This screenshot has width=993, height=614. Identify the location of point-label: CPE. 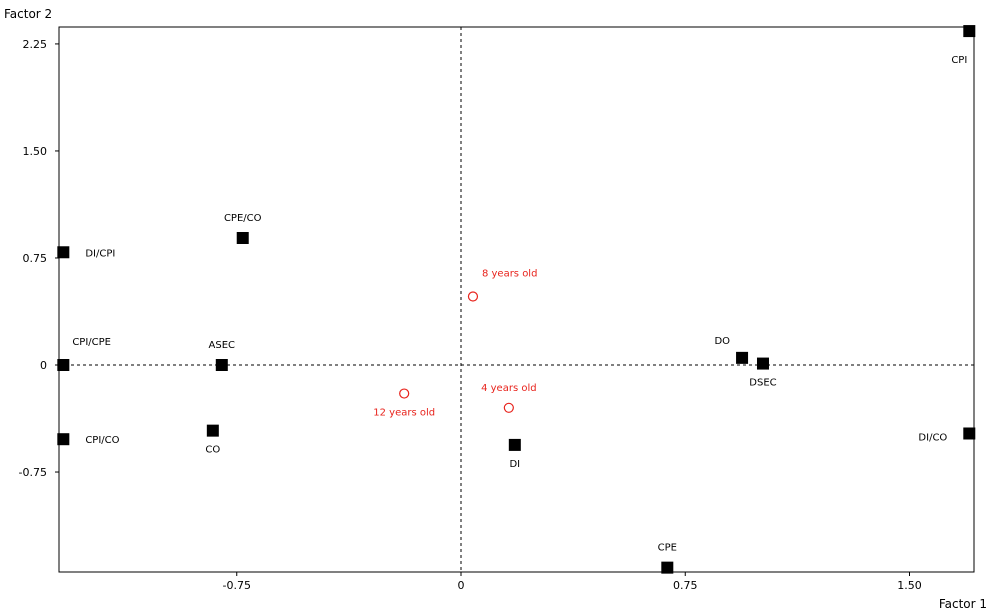
(667, 548).